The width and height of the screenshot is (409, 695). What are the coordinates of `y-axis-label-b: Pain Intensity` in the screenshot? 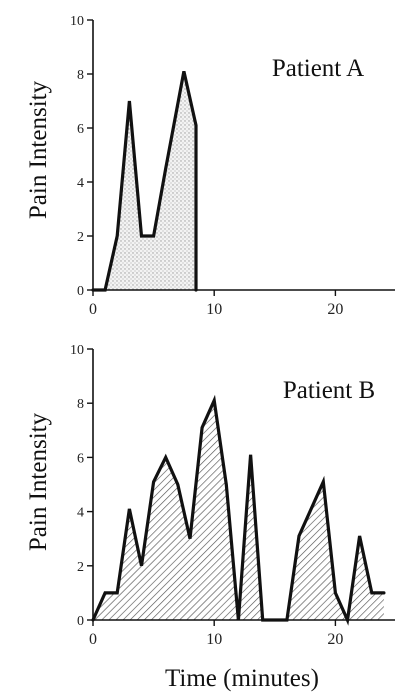 It's located at (38, 481).